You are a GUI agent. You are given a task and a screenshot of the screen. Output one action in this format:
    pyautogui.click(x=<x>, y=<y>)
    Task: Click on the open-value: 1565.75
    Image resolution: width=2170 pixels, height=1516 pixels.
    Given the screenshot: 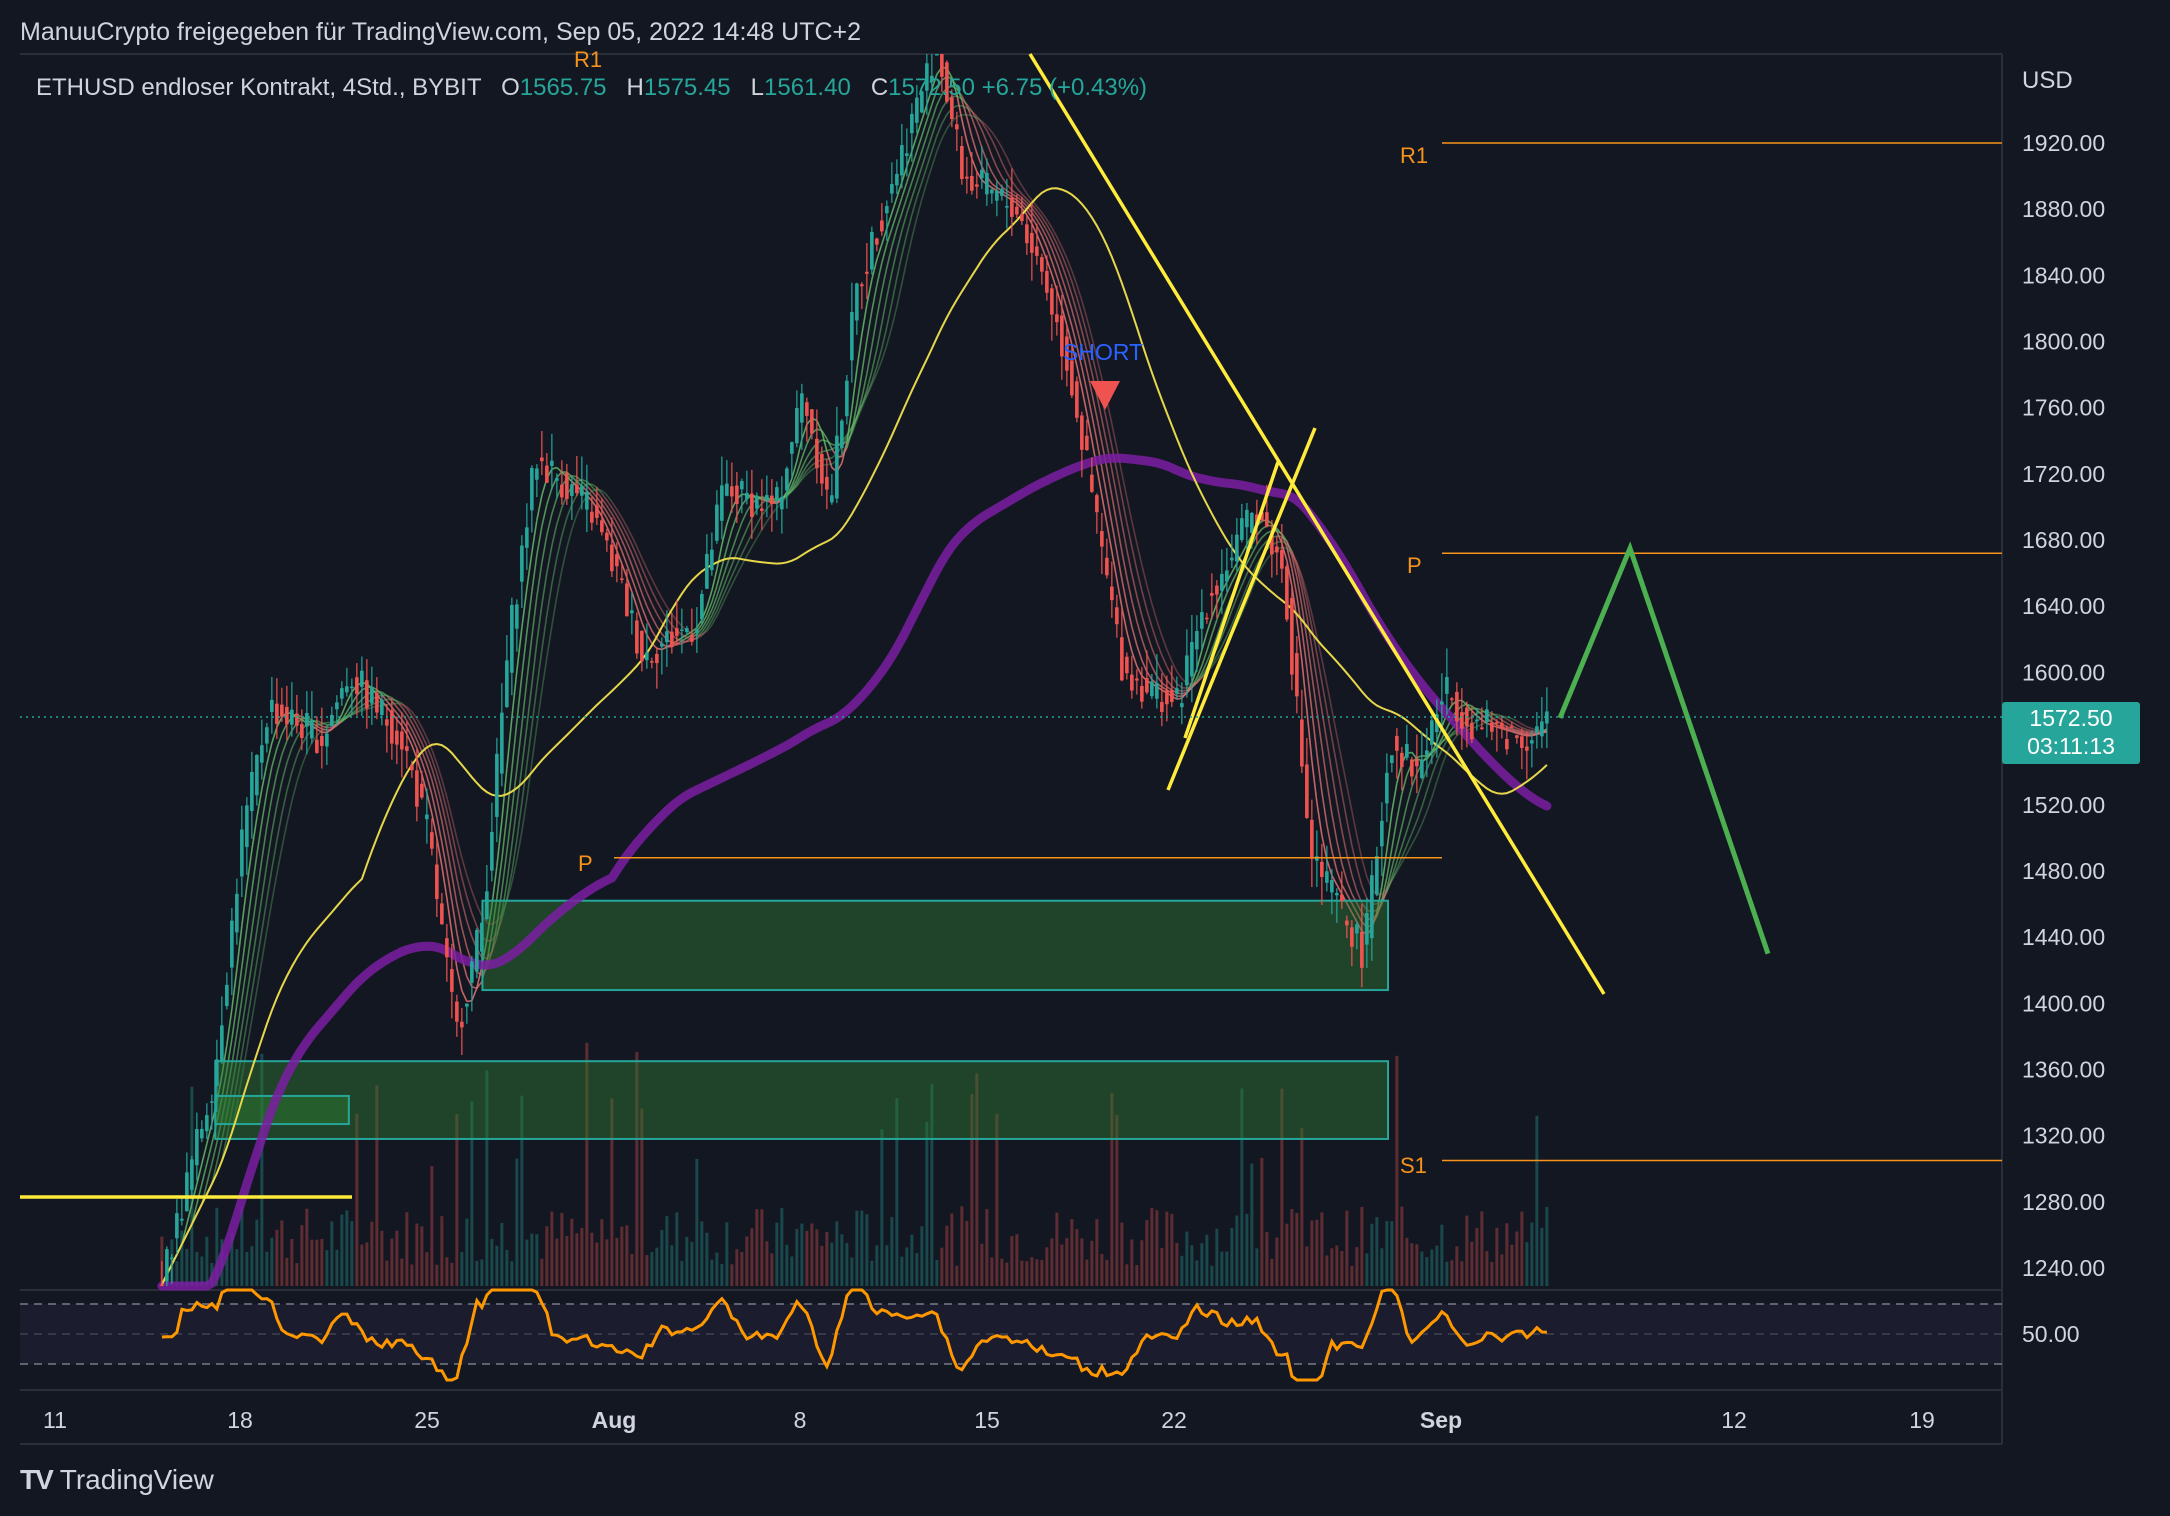 What is the action you would take?
    pyautogui.click(x=563, y=87)
    